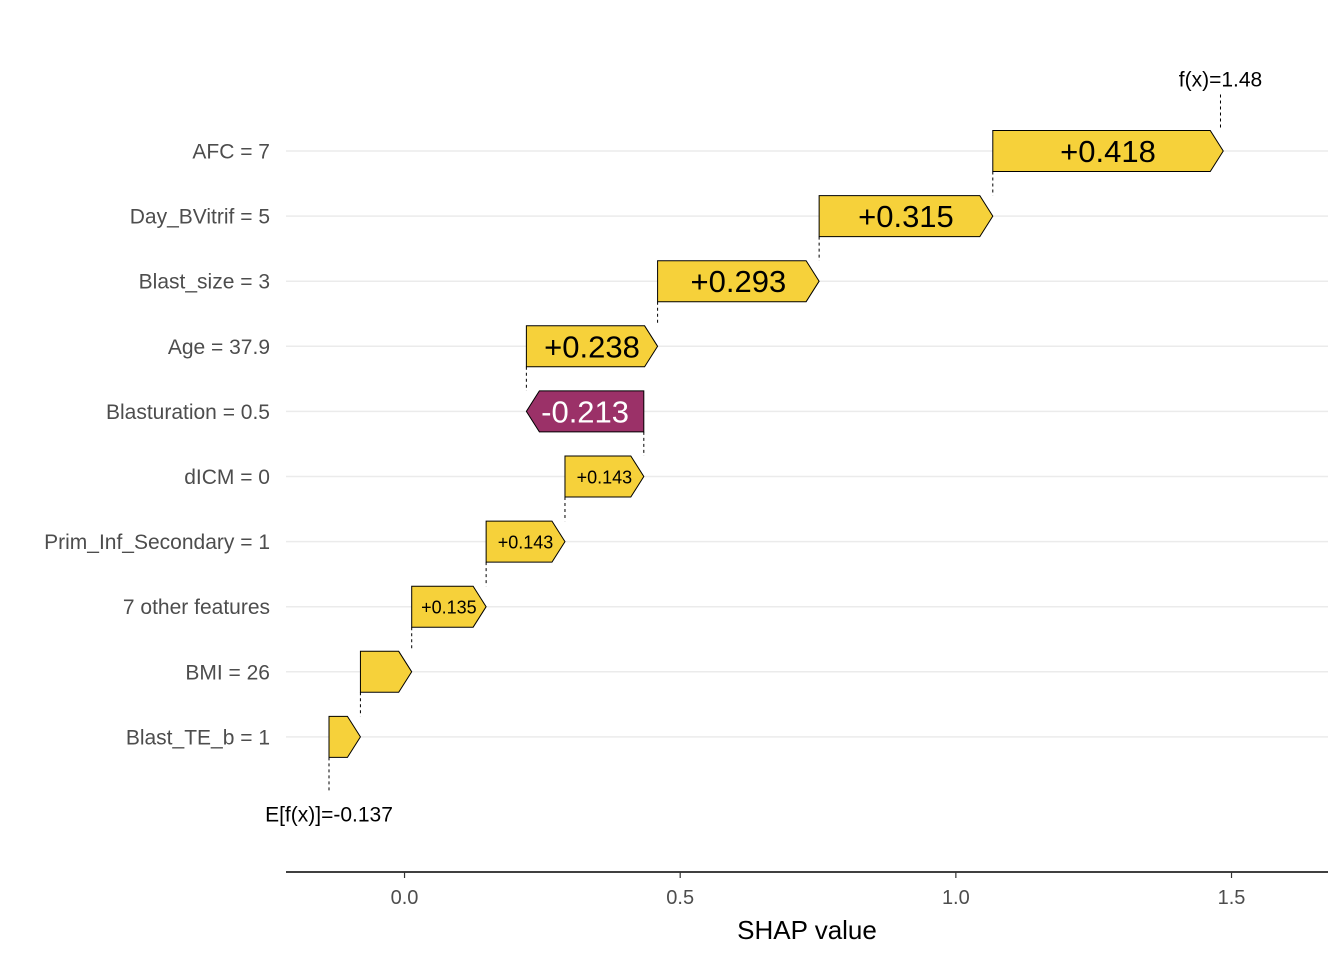  I want to click on bar-value-label: +0.418, so click(1108, 151).